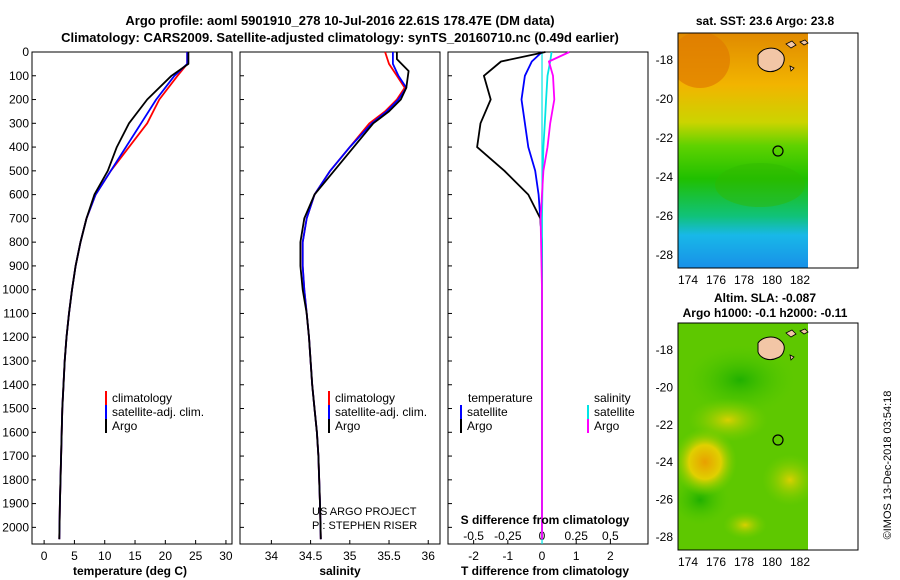 This screenshot has height=580, width=900. I want to click on salinity-argo-series-line, so click(554, 295).